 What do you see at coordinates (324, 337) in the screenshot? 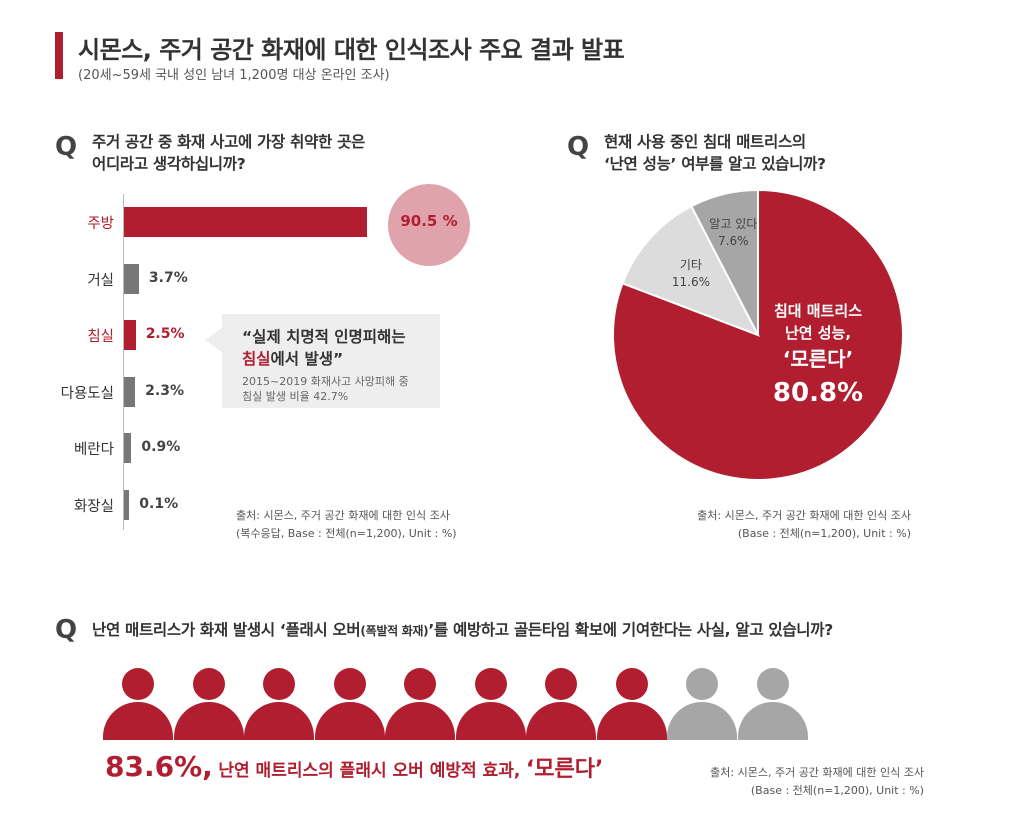
I see `callout-quote-line1: “실제 치명적 인명피해는` at bounding box center [324, 337].